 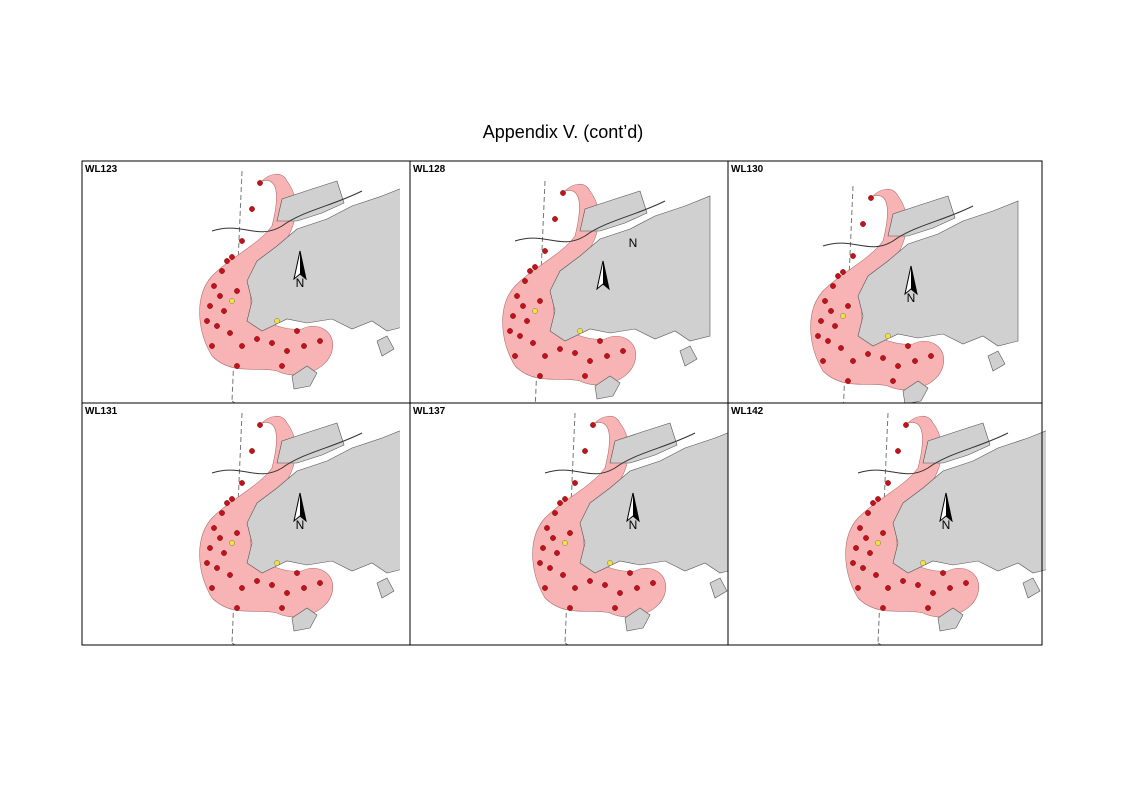 I want to click on map-panel: WL131 N, so click(x=246, y=524).